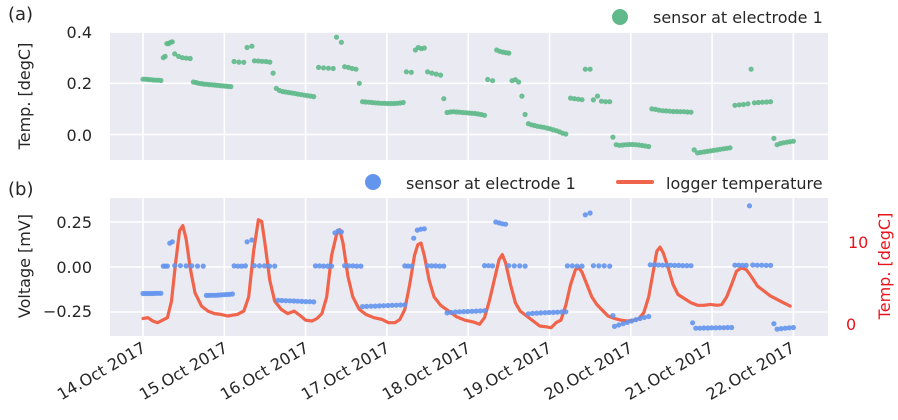  What do you see at coordinates (101, 371) in the screenshot?
I see `x-tick-label: 14.Oct 2017` at bounding box center [101, 371].